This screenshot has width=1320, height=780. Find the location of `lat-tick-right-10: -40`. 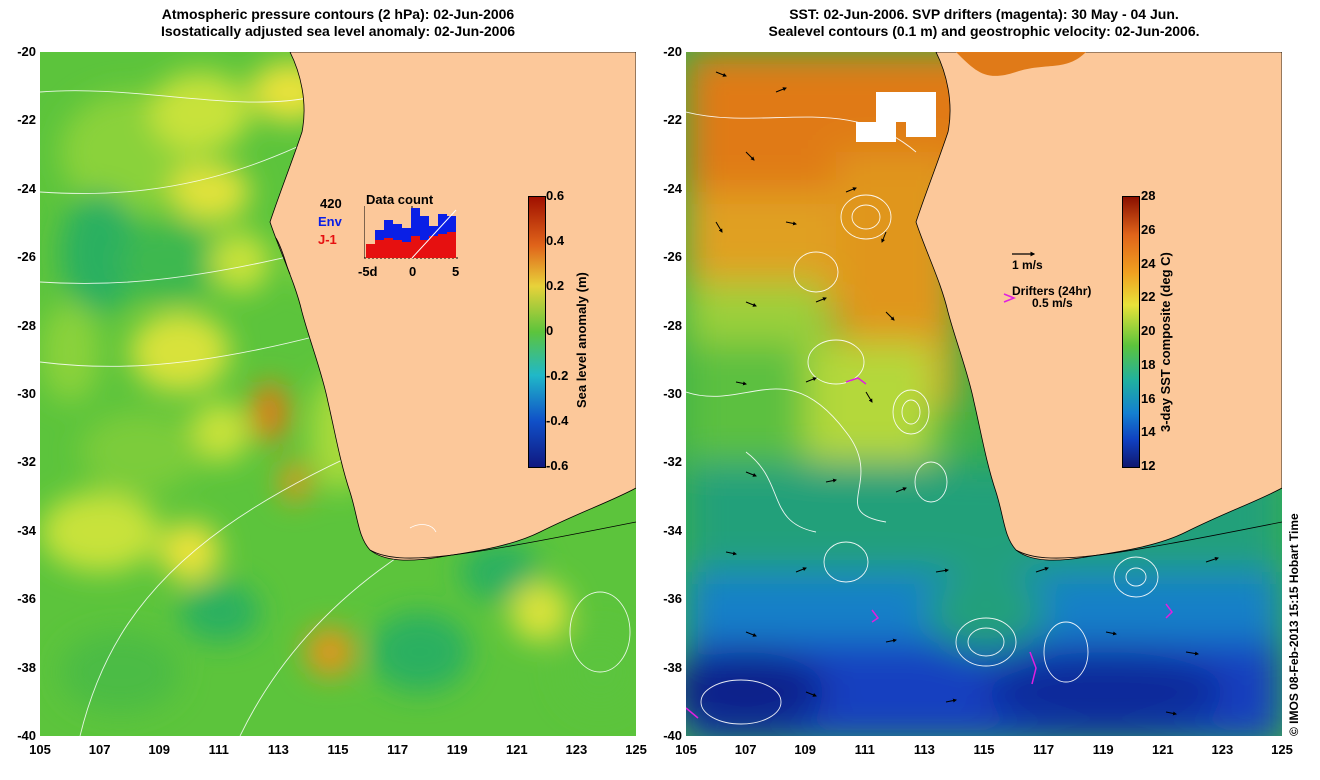

lat-tick-right-10: -40 is located at coordinates (672, 735).